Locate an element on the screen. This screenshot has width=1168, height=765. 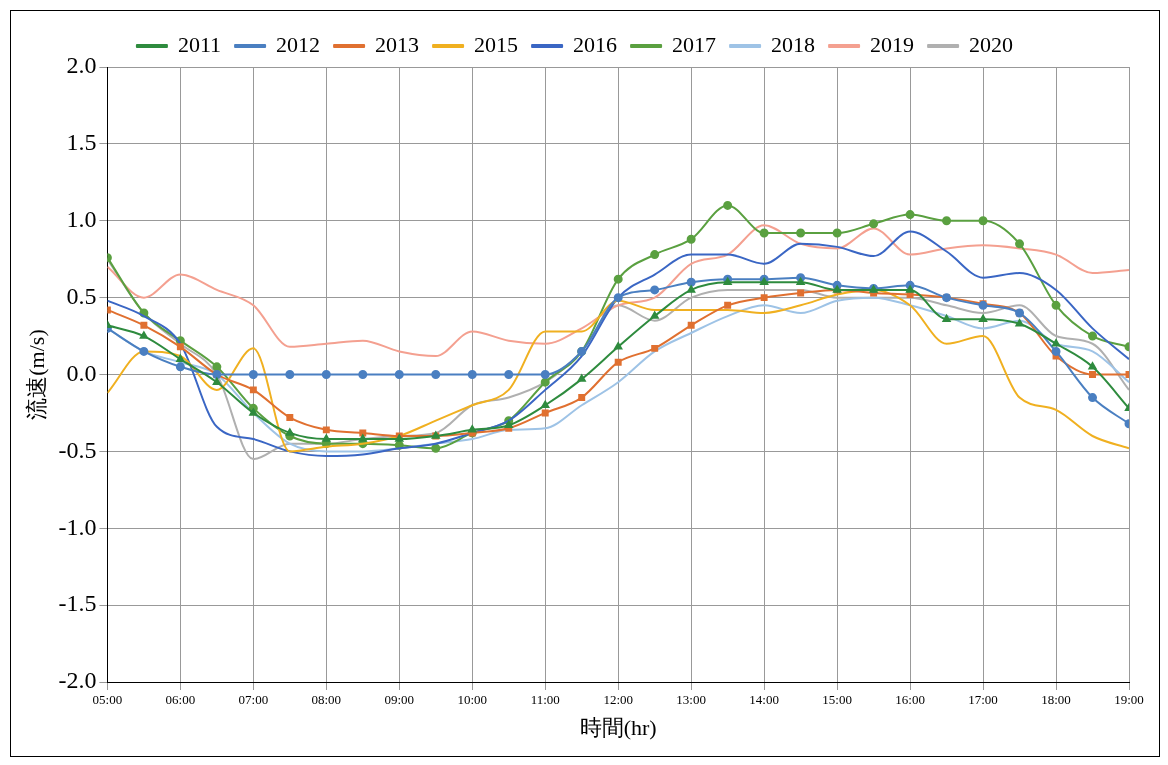
y-tick-label: -1.0 is located at coordinates (77, 526).